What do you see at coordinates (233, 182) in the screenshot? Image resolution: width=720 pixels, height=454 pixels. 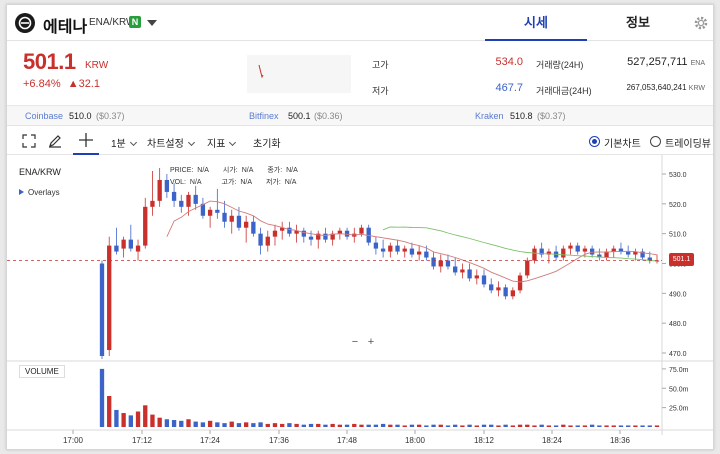 I see `legend-row: VOL: N/A 고가: N/A 저가: N/A` at bounding box center [233, 182].